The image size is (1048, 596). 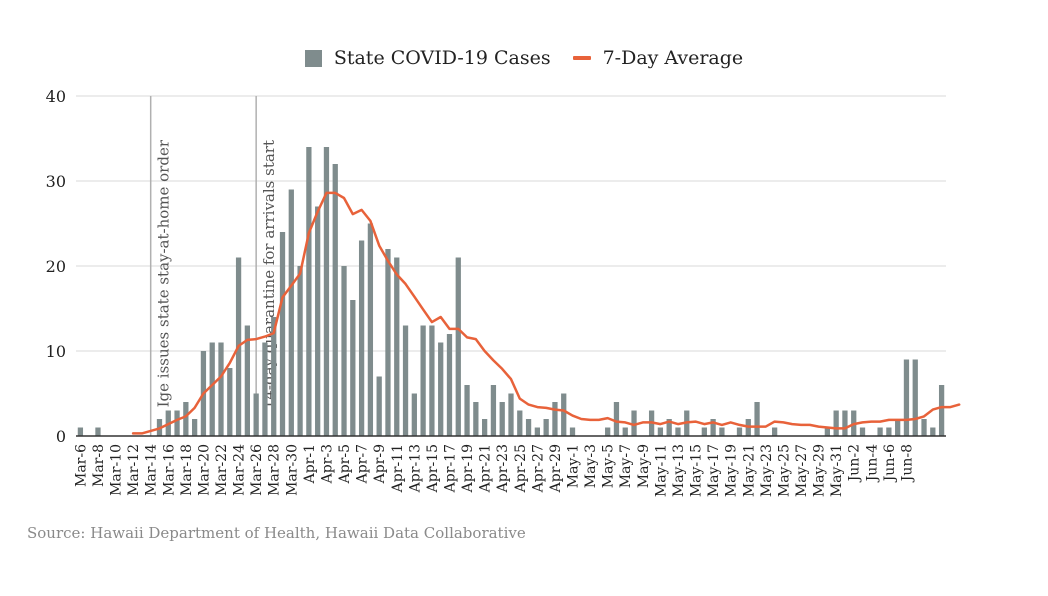 I want to click on legend-swatch-average, so click(x=581, y=58).